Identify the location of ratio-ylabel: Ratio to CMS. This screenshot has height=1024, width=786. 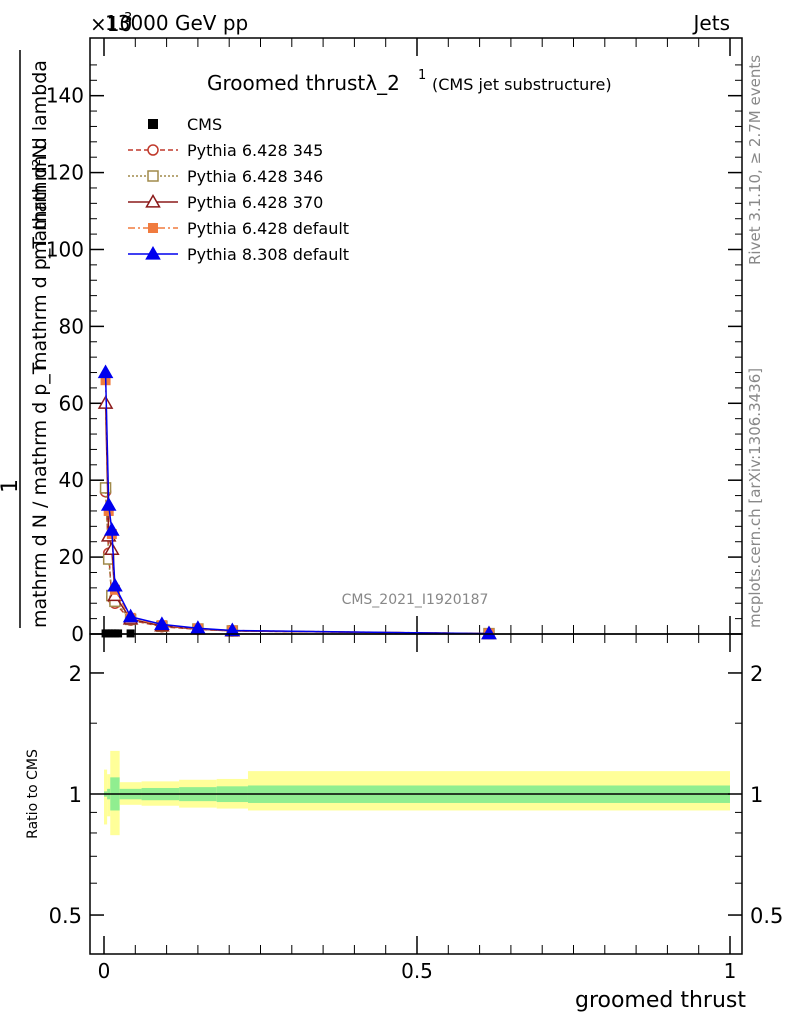
(33, 794).